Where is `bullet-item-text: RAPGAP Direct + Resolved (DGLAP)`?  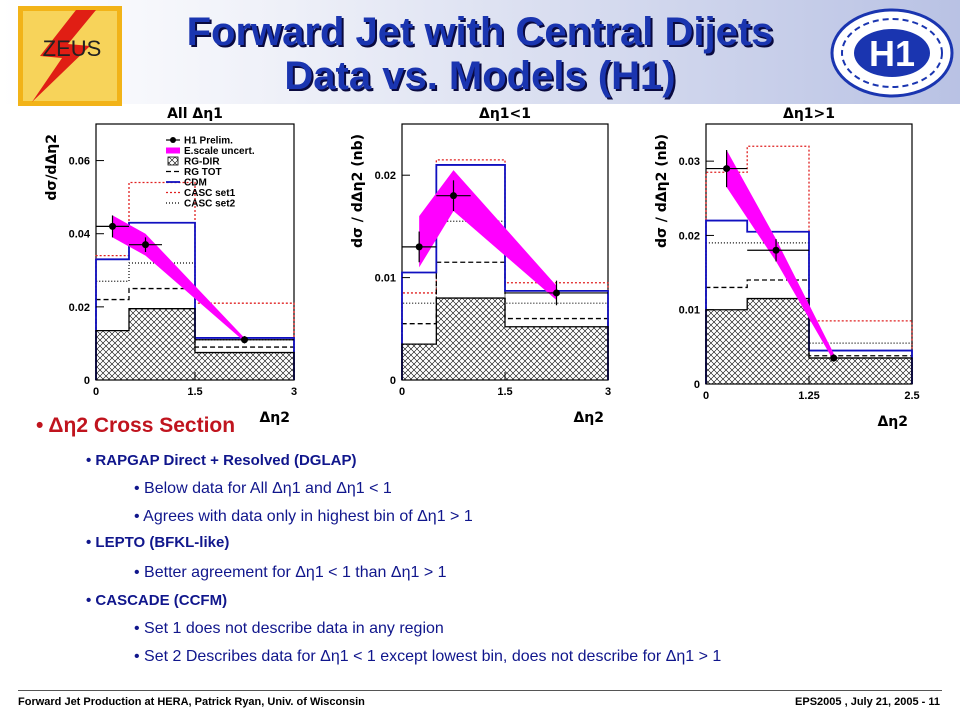 bullet-item-text: RAPGAP Direct + Resolved (DGLAP) is located at coordinates (226, 460).